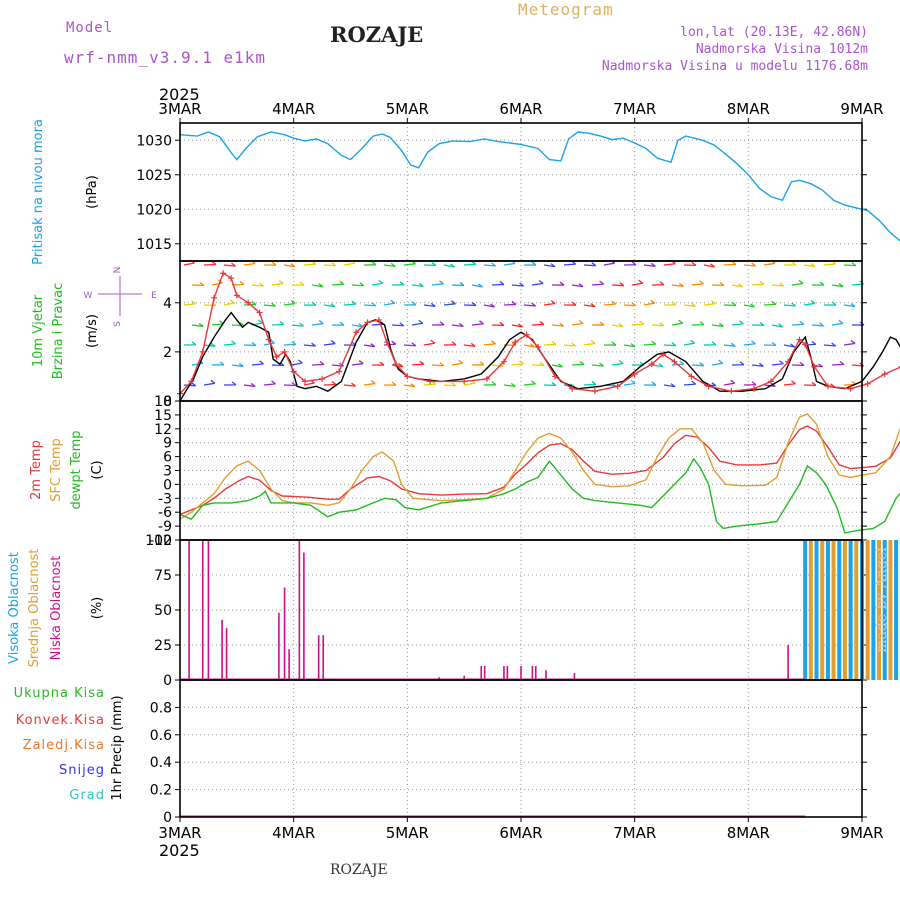  I want to click on y-tick-label: 75, so click(163, 576).